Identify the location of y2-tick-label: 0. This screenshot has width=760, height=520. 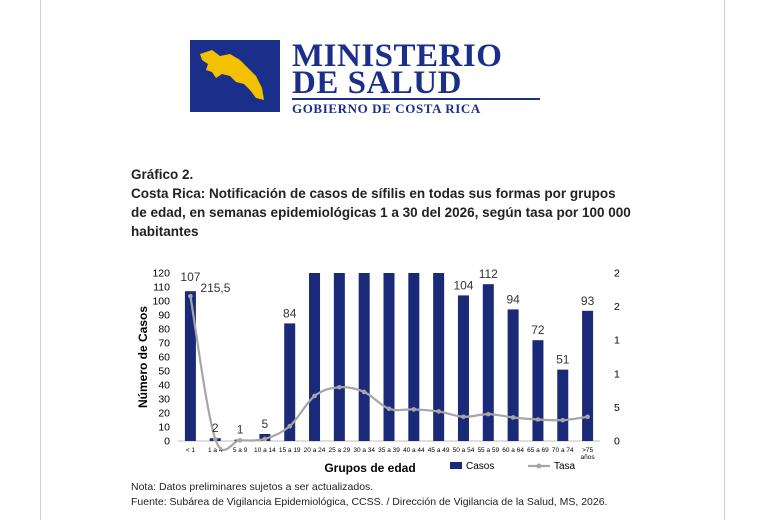
(617, 442).